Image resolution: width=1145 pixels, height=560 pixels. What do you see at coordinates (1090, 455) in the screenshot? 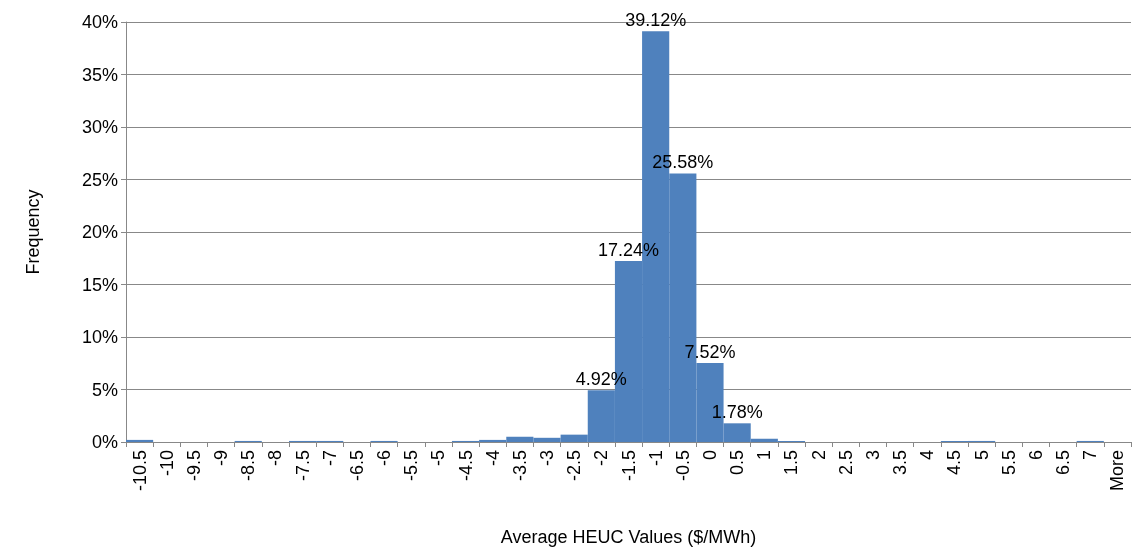
I see `x-tick-label: 7` at bounding box center [1090, 455].